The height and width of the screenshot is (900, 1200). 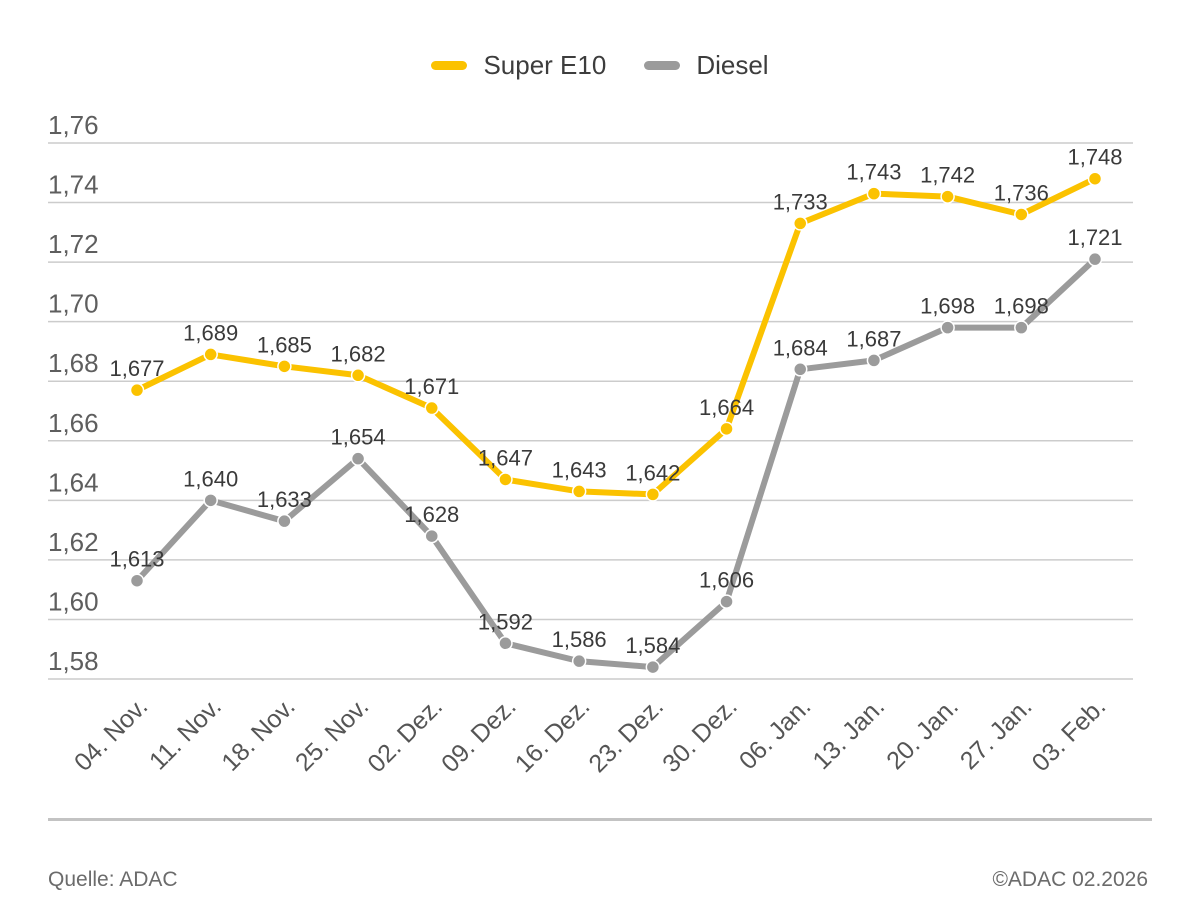 I want to click on x-axis-label: 03. Feb., so click(x=1069, y=734).